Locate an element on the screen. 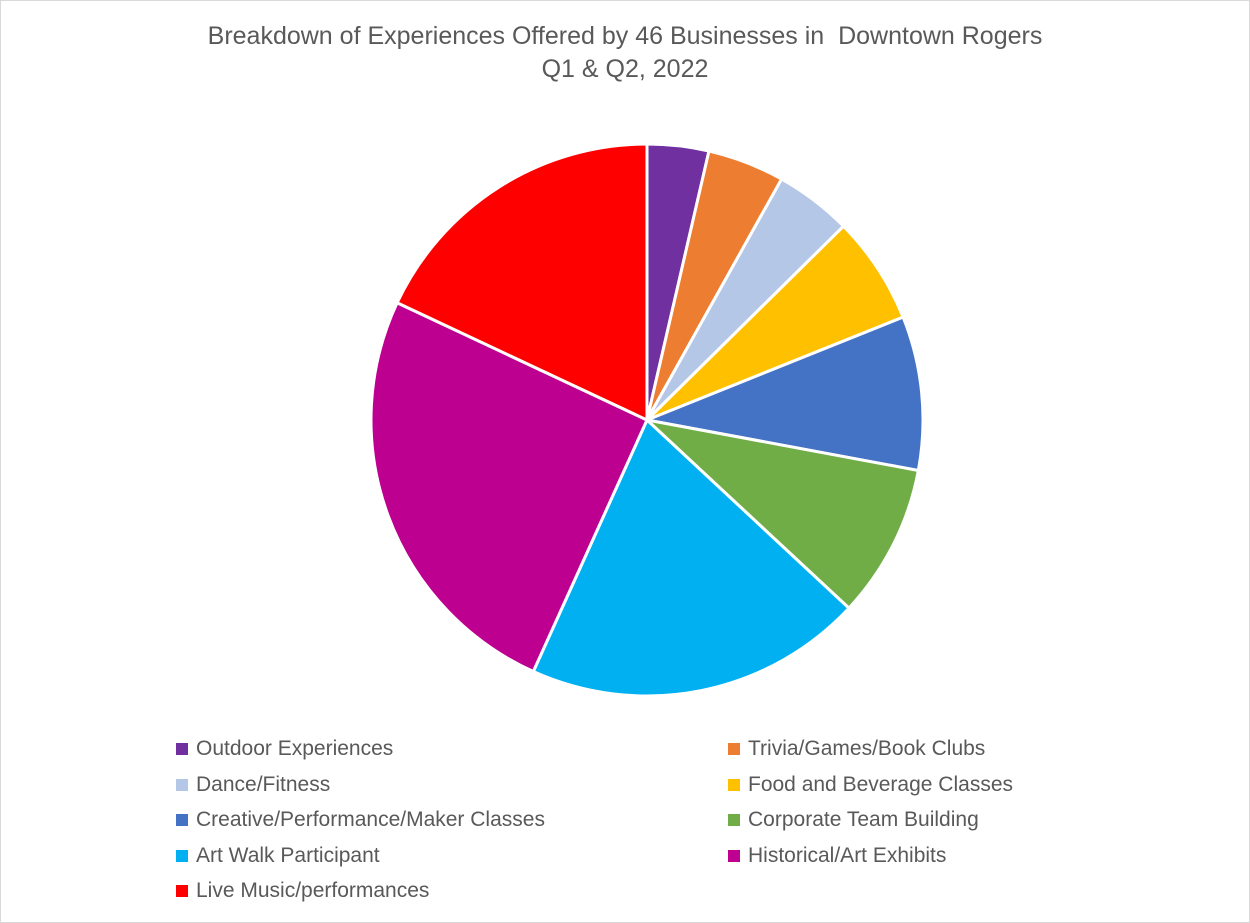 The height and width of the screenshot is (923, 1250). legend-item: Trivia/Games/Book Clubs is located at coordinates (856, 749).